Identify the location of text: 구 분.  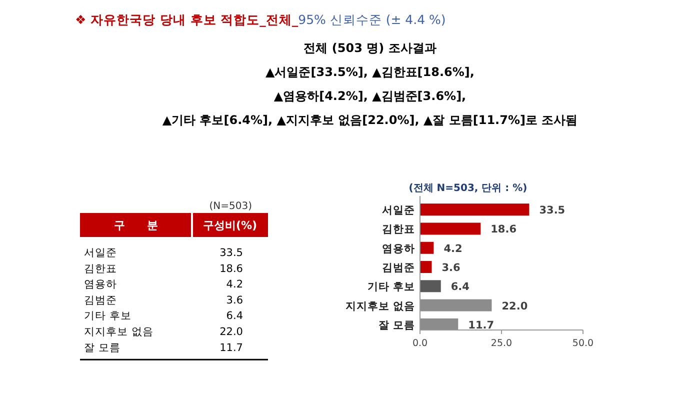
(136, 225).